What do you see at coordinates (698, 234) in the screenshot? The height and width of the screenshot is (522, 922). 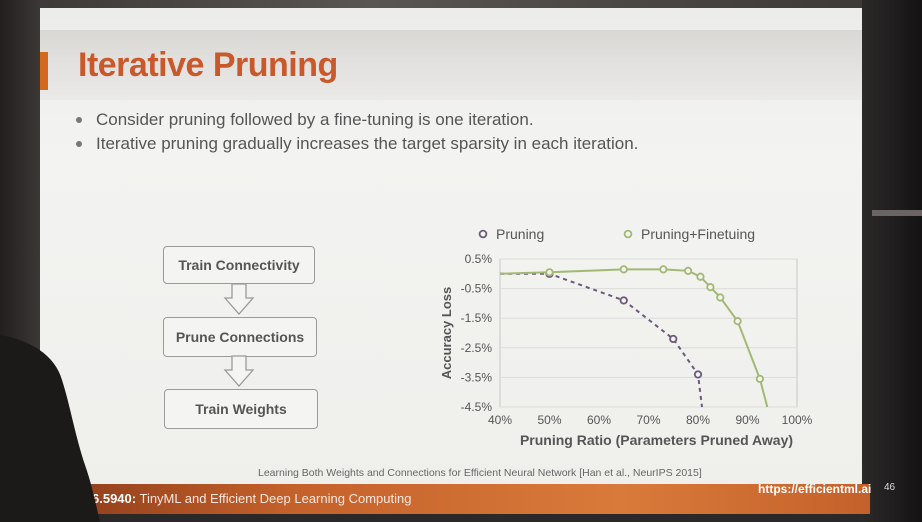 I see `legend-label: Pruning+Finetuing` at bounding box center [698, 234].